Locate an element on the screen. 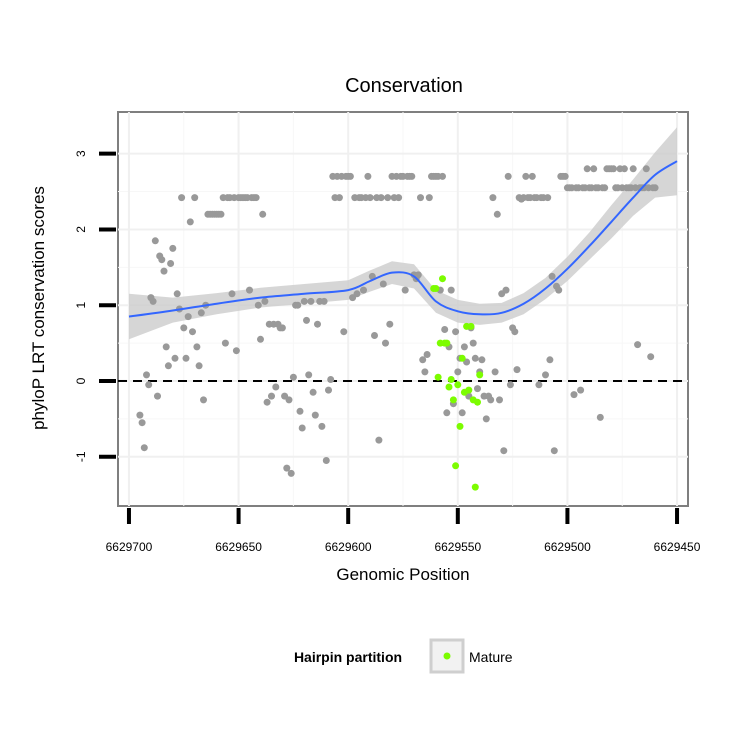 This screenshot has width=750, height=750. y-tick-label: 0 is located at coordinates (81, 380).